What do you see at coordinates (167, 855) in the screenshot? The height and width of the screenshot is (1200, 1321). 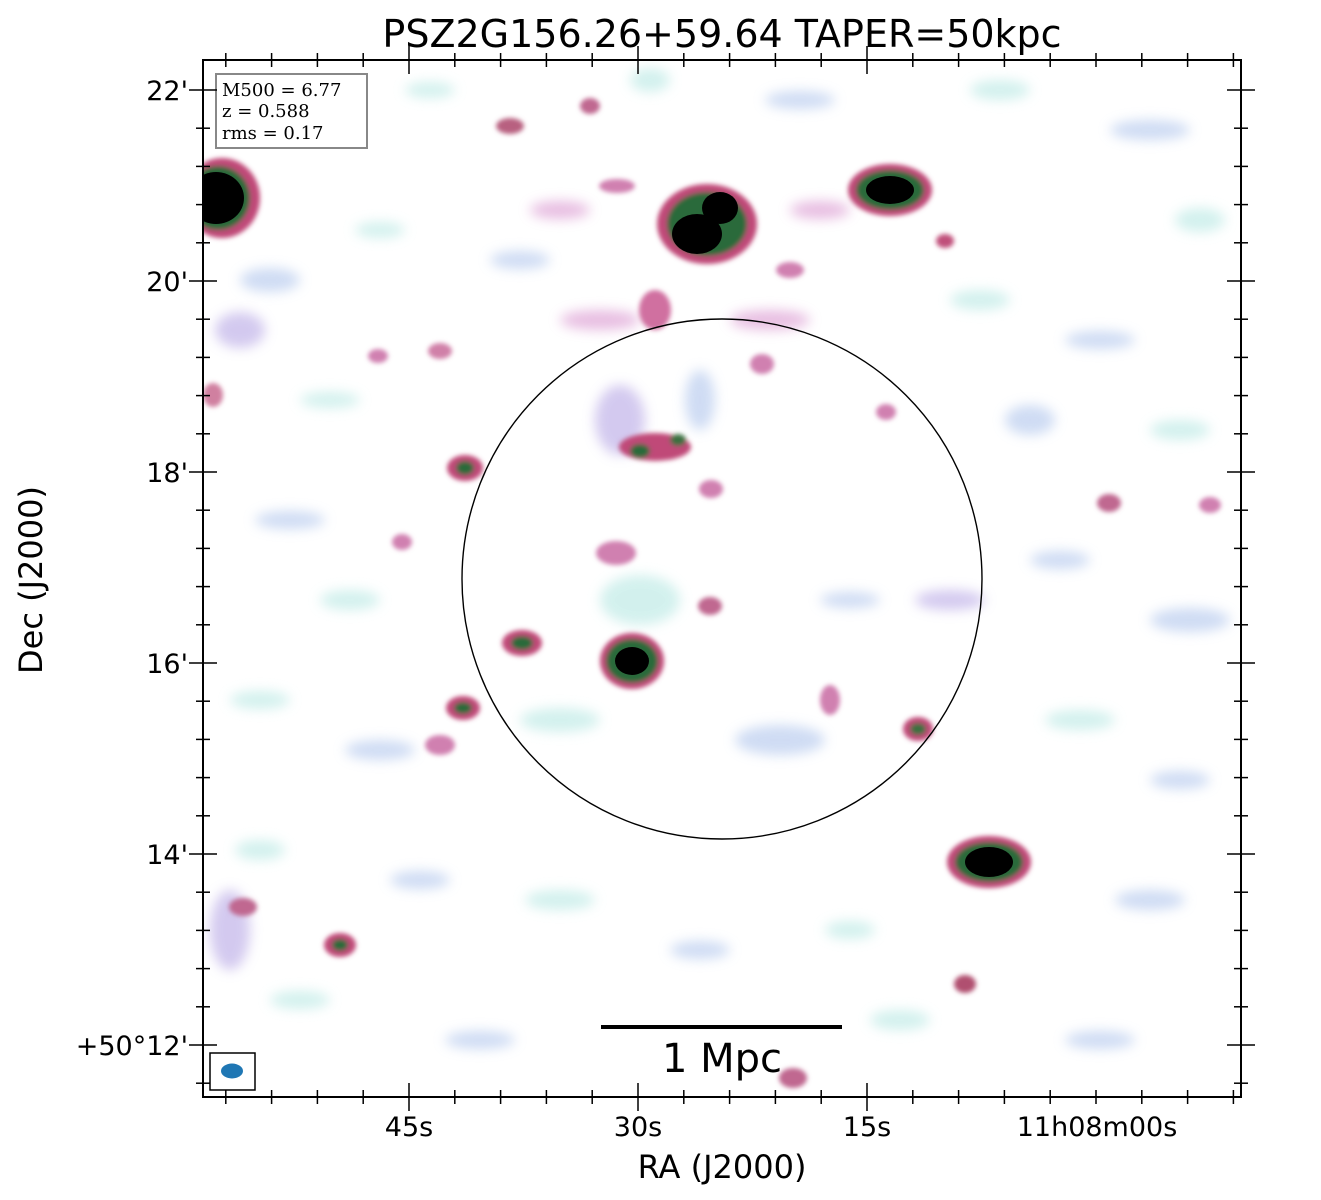 I see `y-tick-label: 14'` at bounding box center [167, 855].